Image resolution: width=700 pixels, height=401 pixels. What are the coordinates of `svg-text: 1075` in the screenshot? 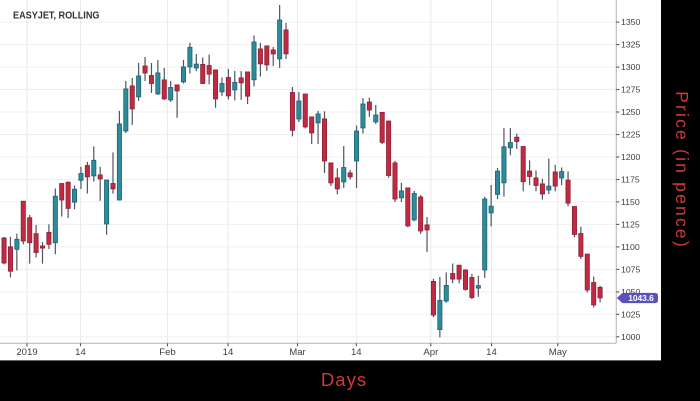 It's located at (630, 270).